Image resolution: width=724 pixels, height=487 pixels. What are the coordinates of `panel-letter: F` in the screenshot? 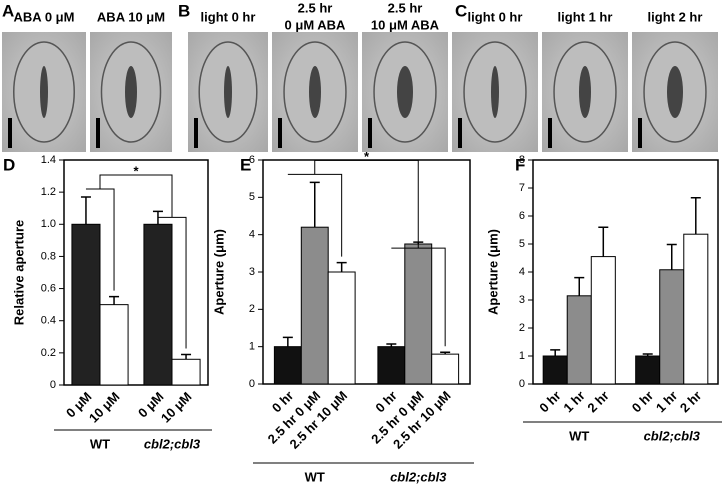 It's located at (520, 164).